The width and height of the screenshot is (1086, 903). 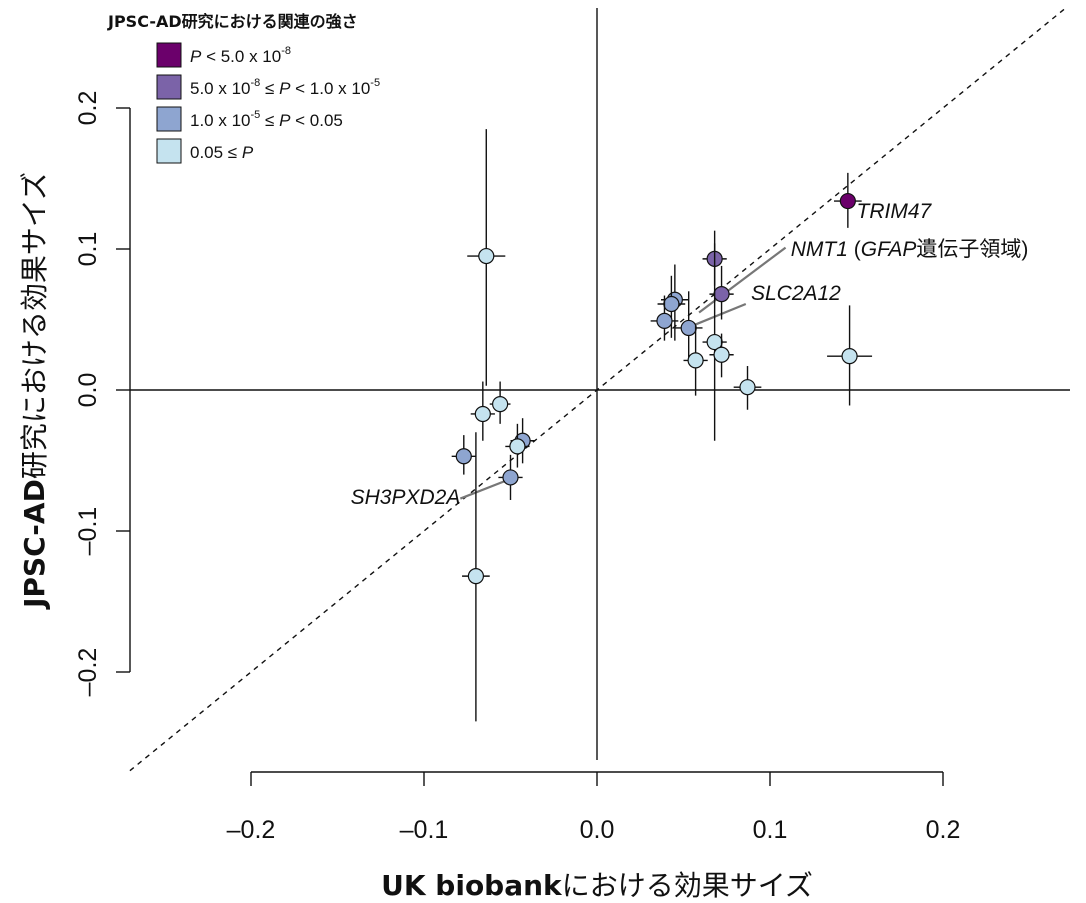 I want to click on y-tick-label: –0.2, so click(x=88, y=672).